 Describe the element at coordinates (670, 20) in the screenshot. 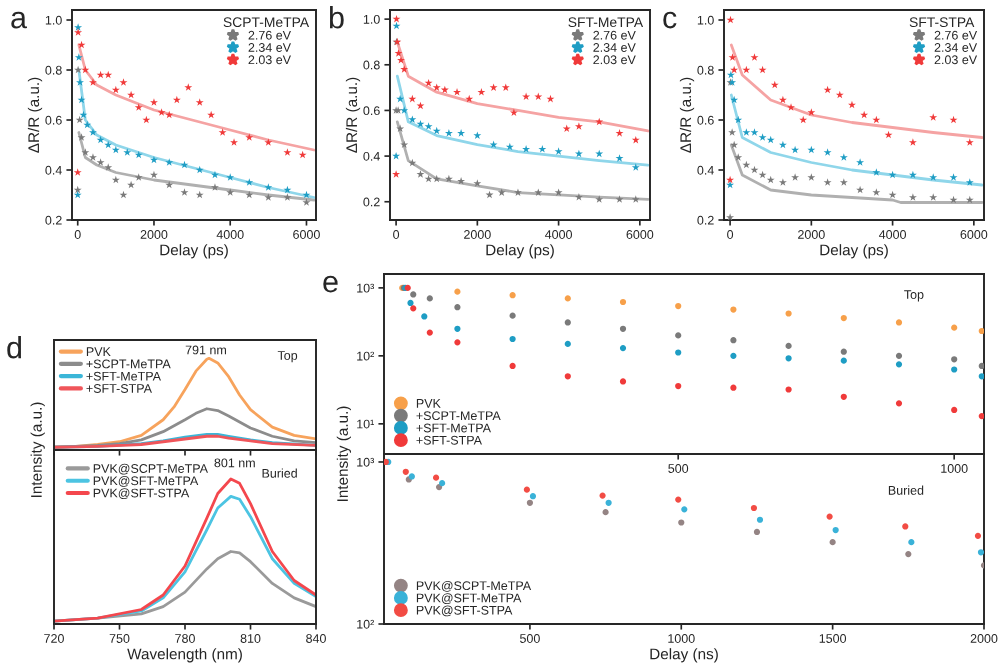

I see `chart-title: c` at that location.